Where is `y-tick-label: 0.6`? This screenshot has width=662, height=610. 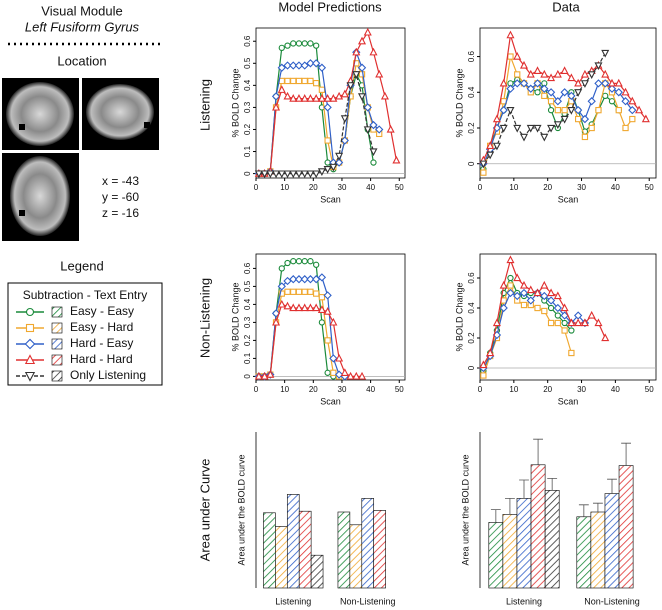 y-tick-label: 0.6 is located at coordinates (247, 41).